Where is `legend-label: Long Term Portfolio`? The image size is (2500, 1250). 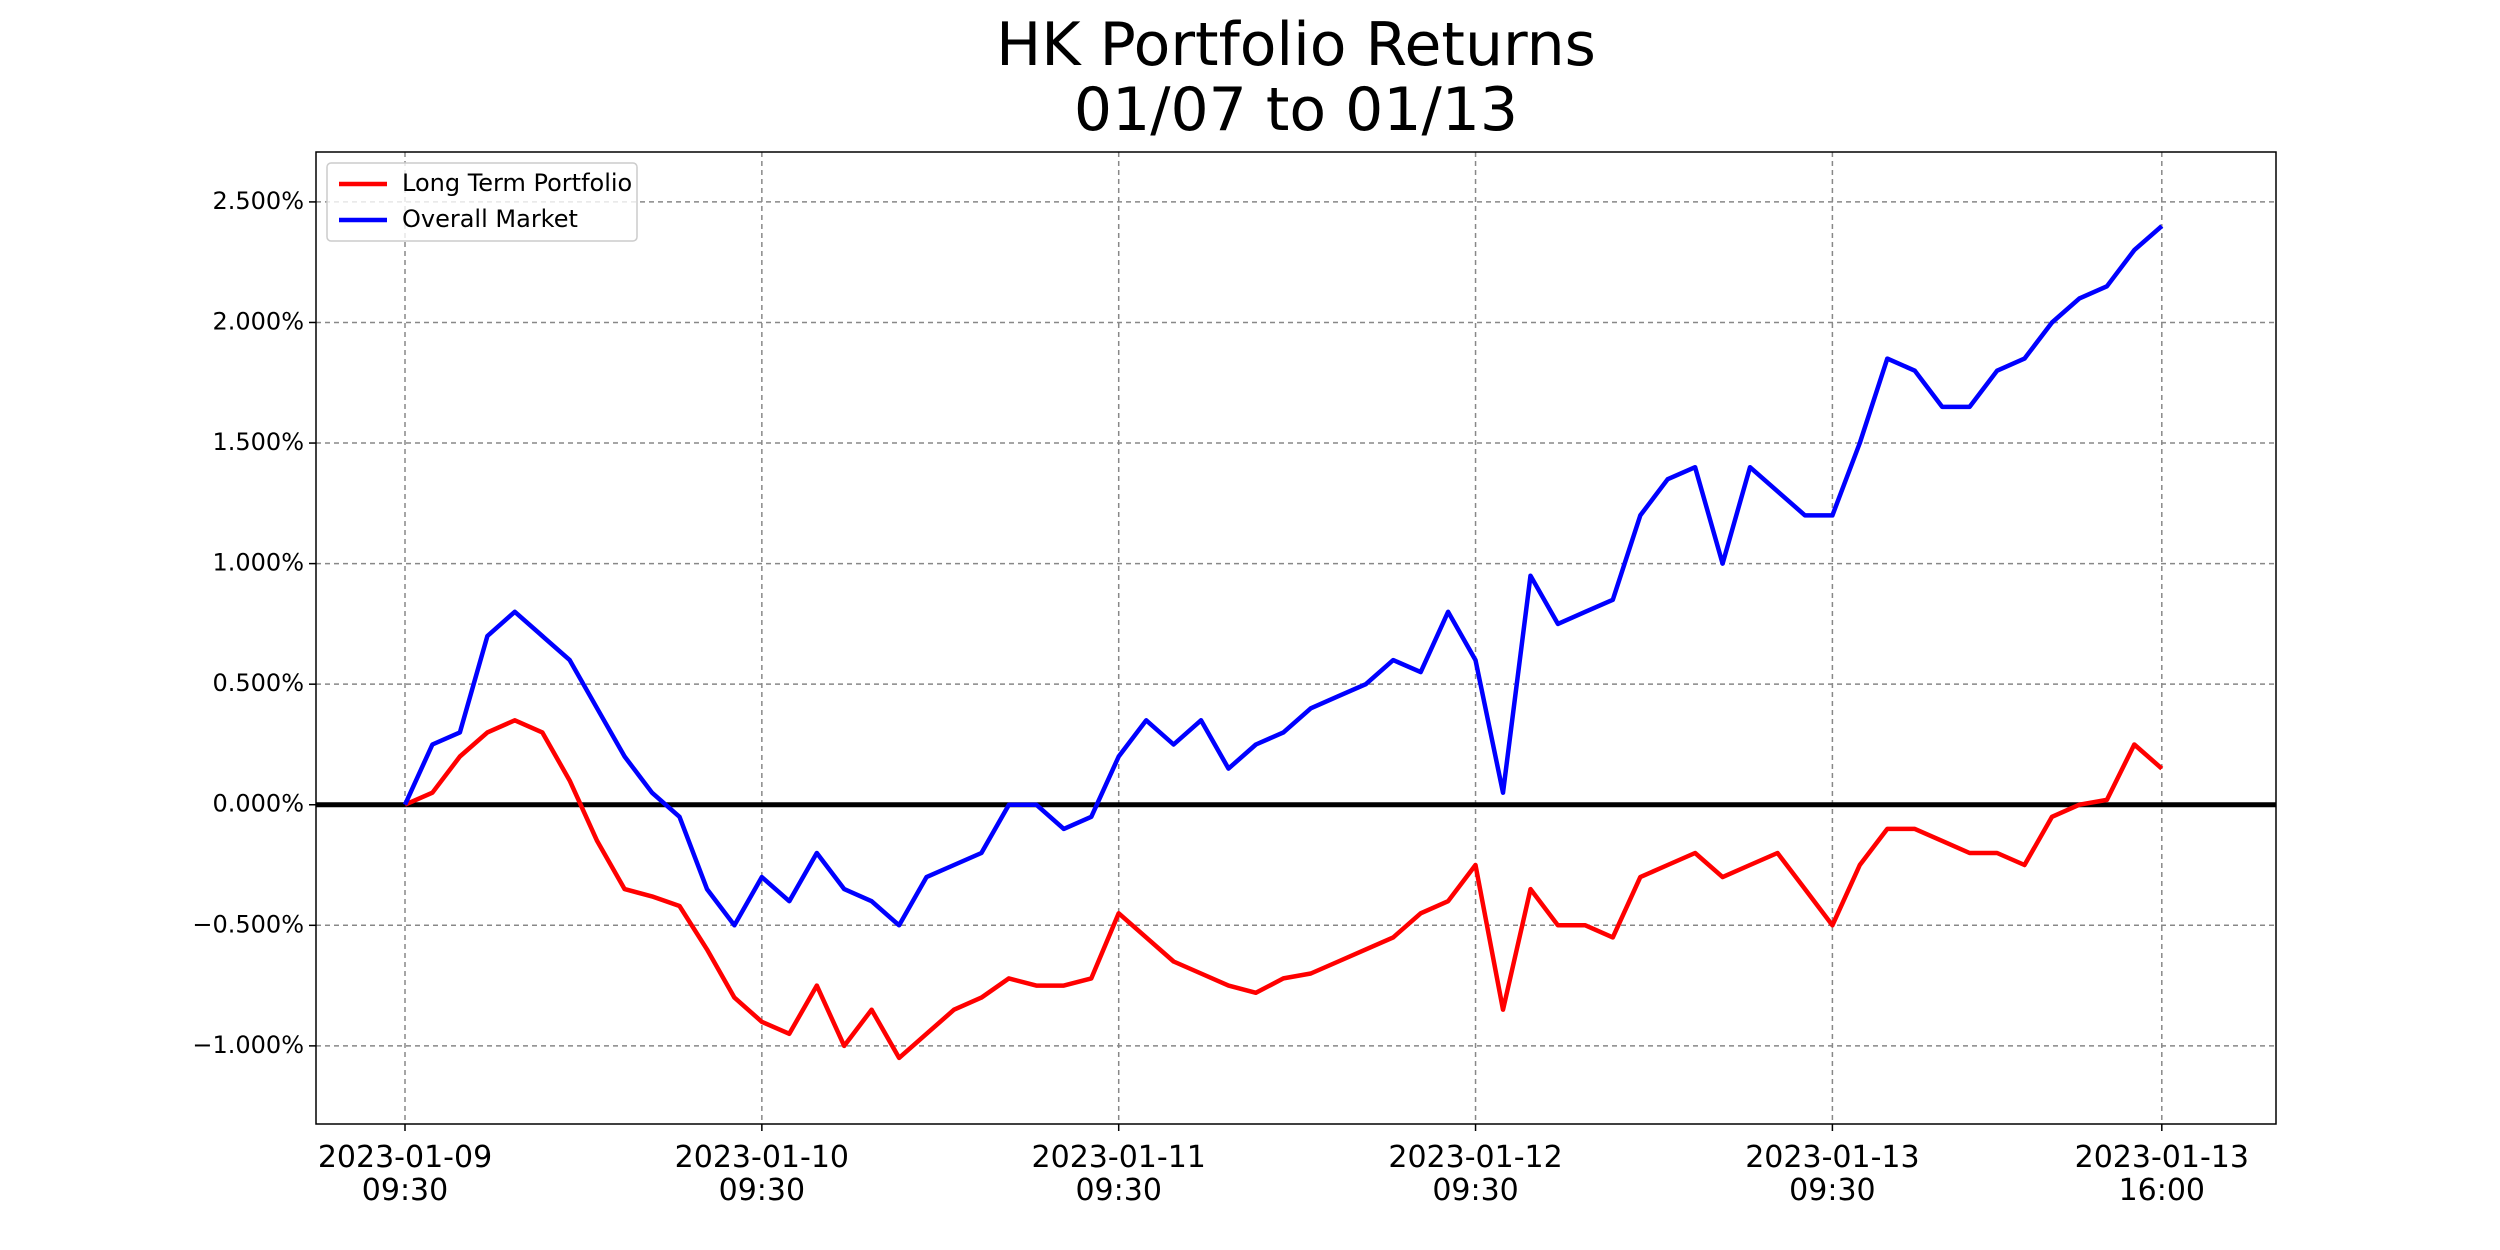 legend-label: Long Term Portfolio is located at coordinates (517, 183).